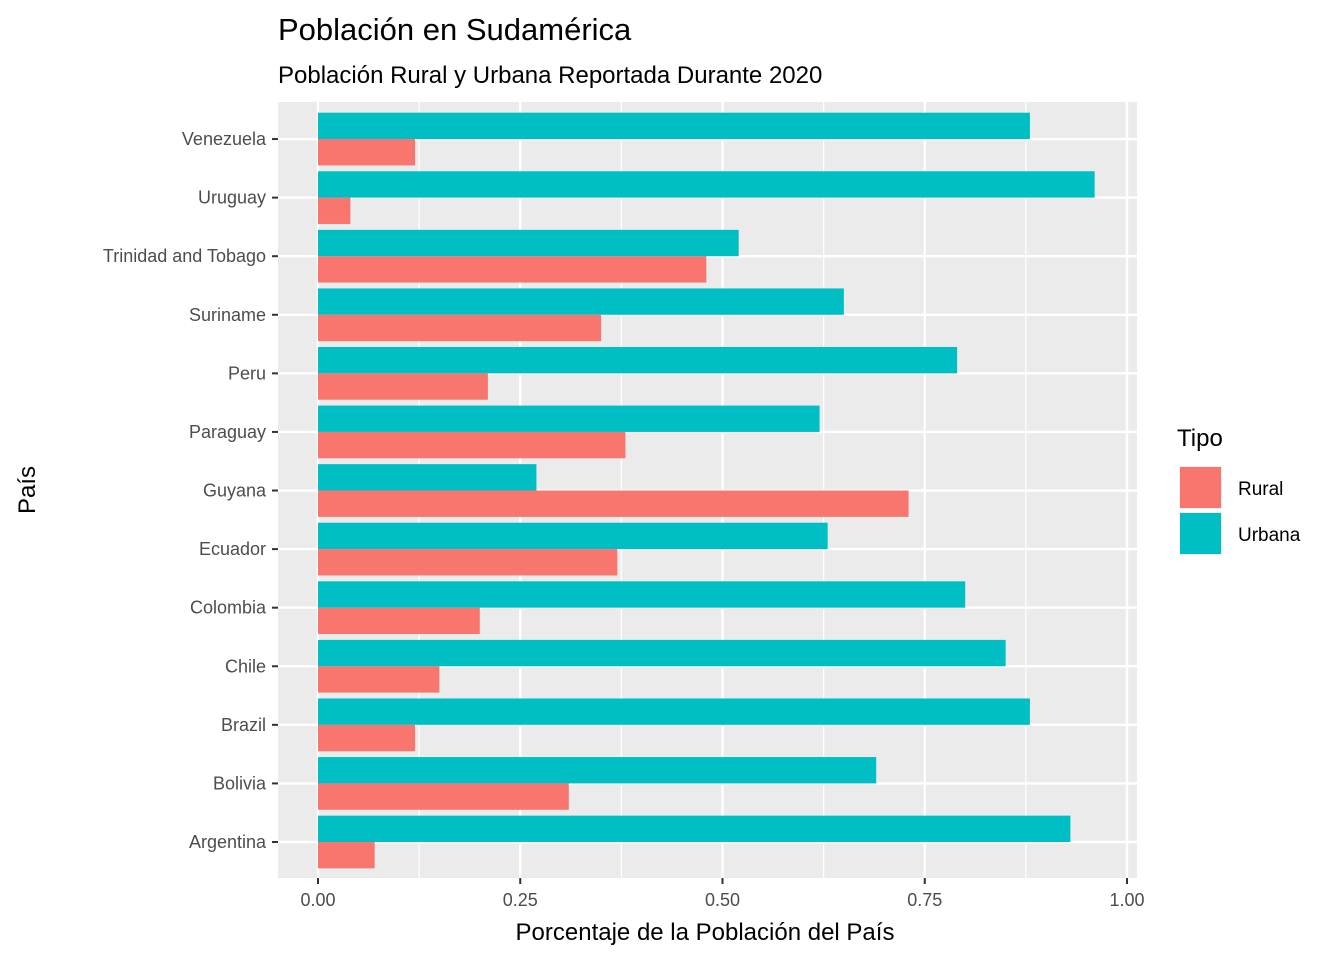 The width and height of the screenshot is (1344, 960). I want to click on y-tick-label: Trinidad and Tobago, so click(184, 256).